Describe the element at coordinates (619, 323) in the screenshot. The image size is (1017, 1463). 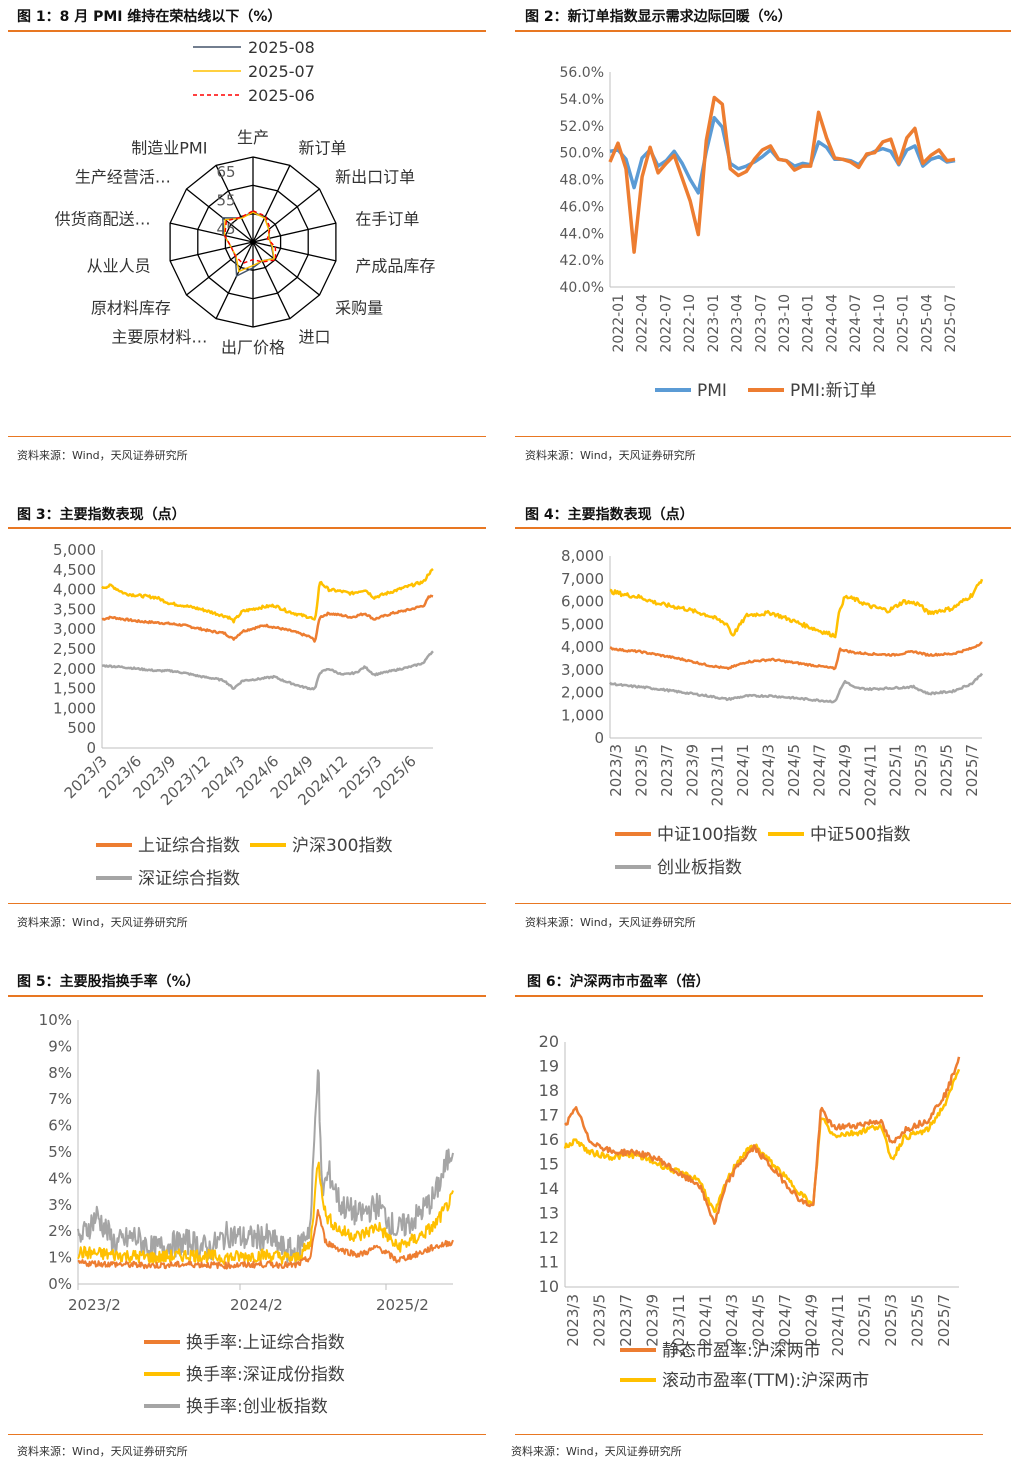
I see `x-tick-label: 2022-01` at that location.